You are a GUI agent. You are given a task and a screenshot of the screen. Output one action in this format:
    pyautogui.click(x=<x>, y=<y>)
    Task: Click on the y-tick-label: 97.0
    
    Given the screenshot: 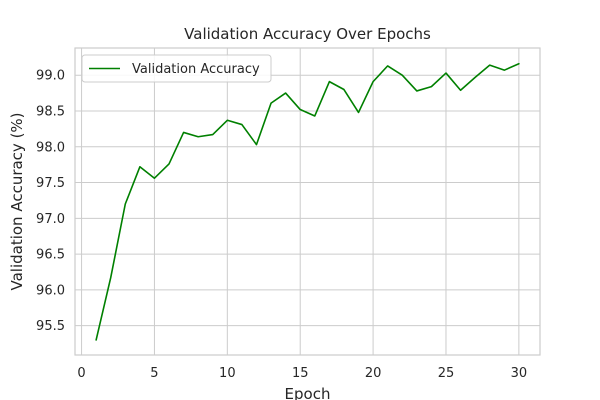 What is the action you would take?
    pyautogui.click(x=50, y=219)
    